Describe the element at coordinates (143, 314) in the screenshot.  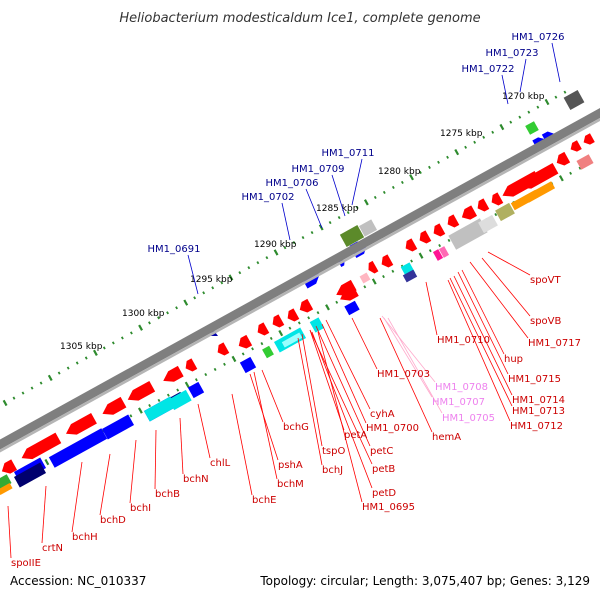
I see `kbp-label: 1300 kbp` at that location.